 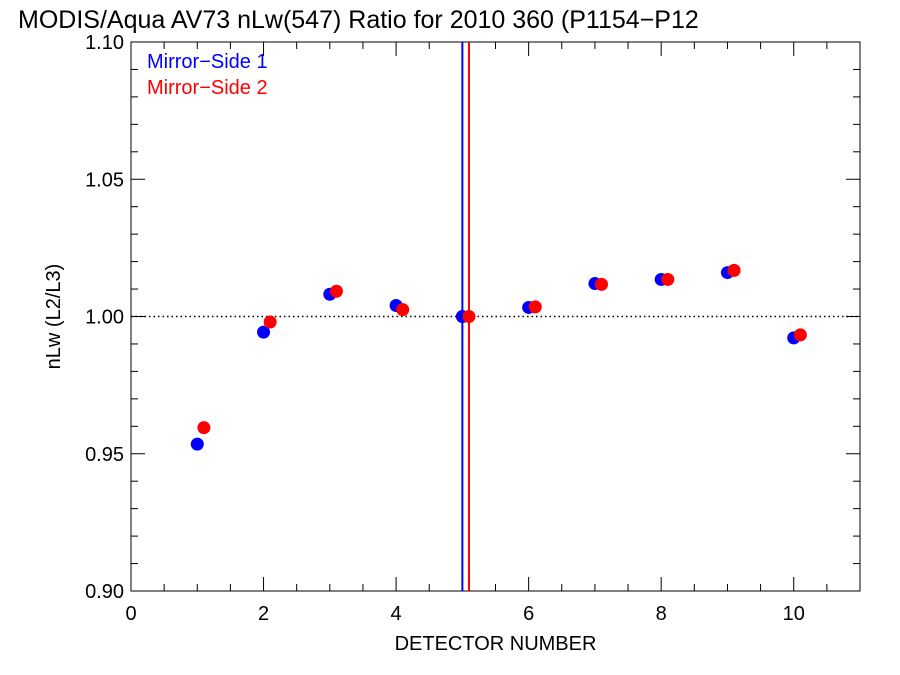 What do you see at coordinates (104, 592) in the screenshot?
I see `y-tick-label: 0.90` at bounding box center [104, 592].